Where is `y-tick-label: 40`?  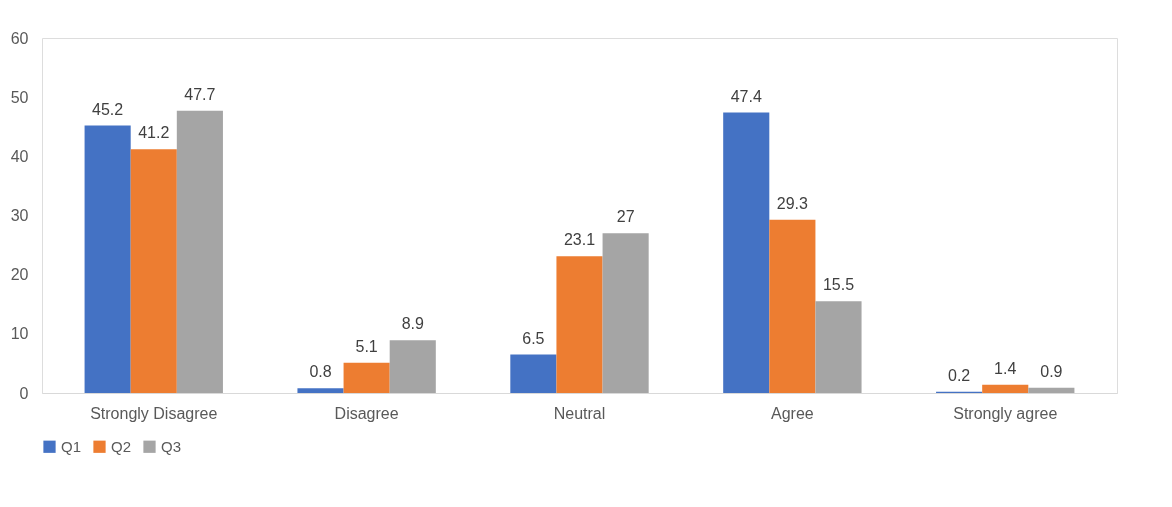
y-tick-label: 40 is located at coordinates (19, 156).